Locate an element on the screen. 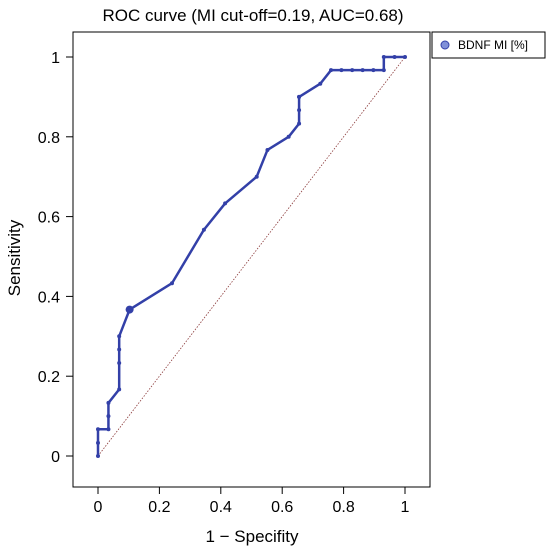 This screenshot has width=550, height=550. y-tick-label: 0.2 is located at coordinates (49, 377).